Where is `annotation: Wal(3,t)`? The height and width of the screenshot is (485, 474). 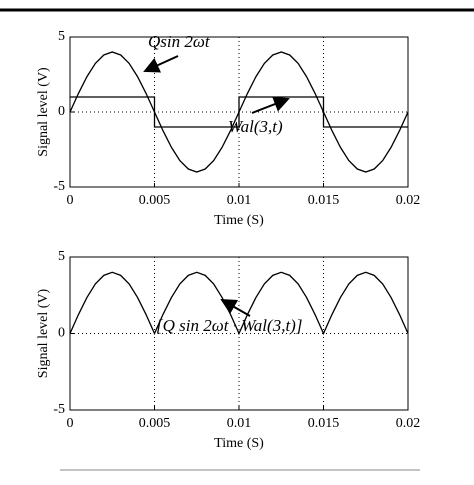 annotation: Wal(3,t) is located at coordinates (255, 126).